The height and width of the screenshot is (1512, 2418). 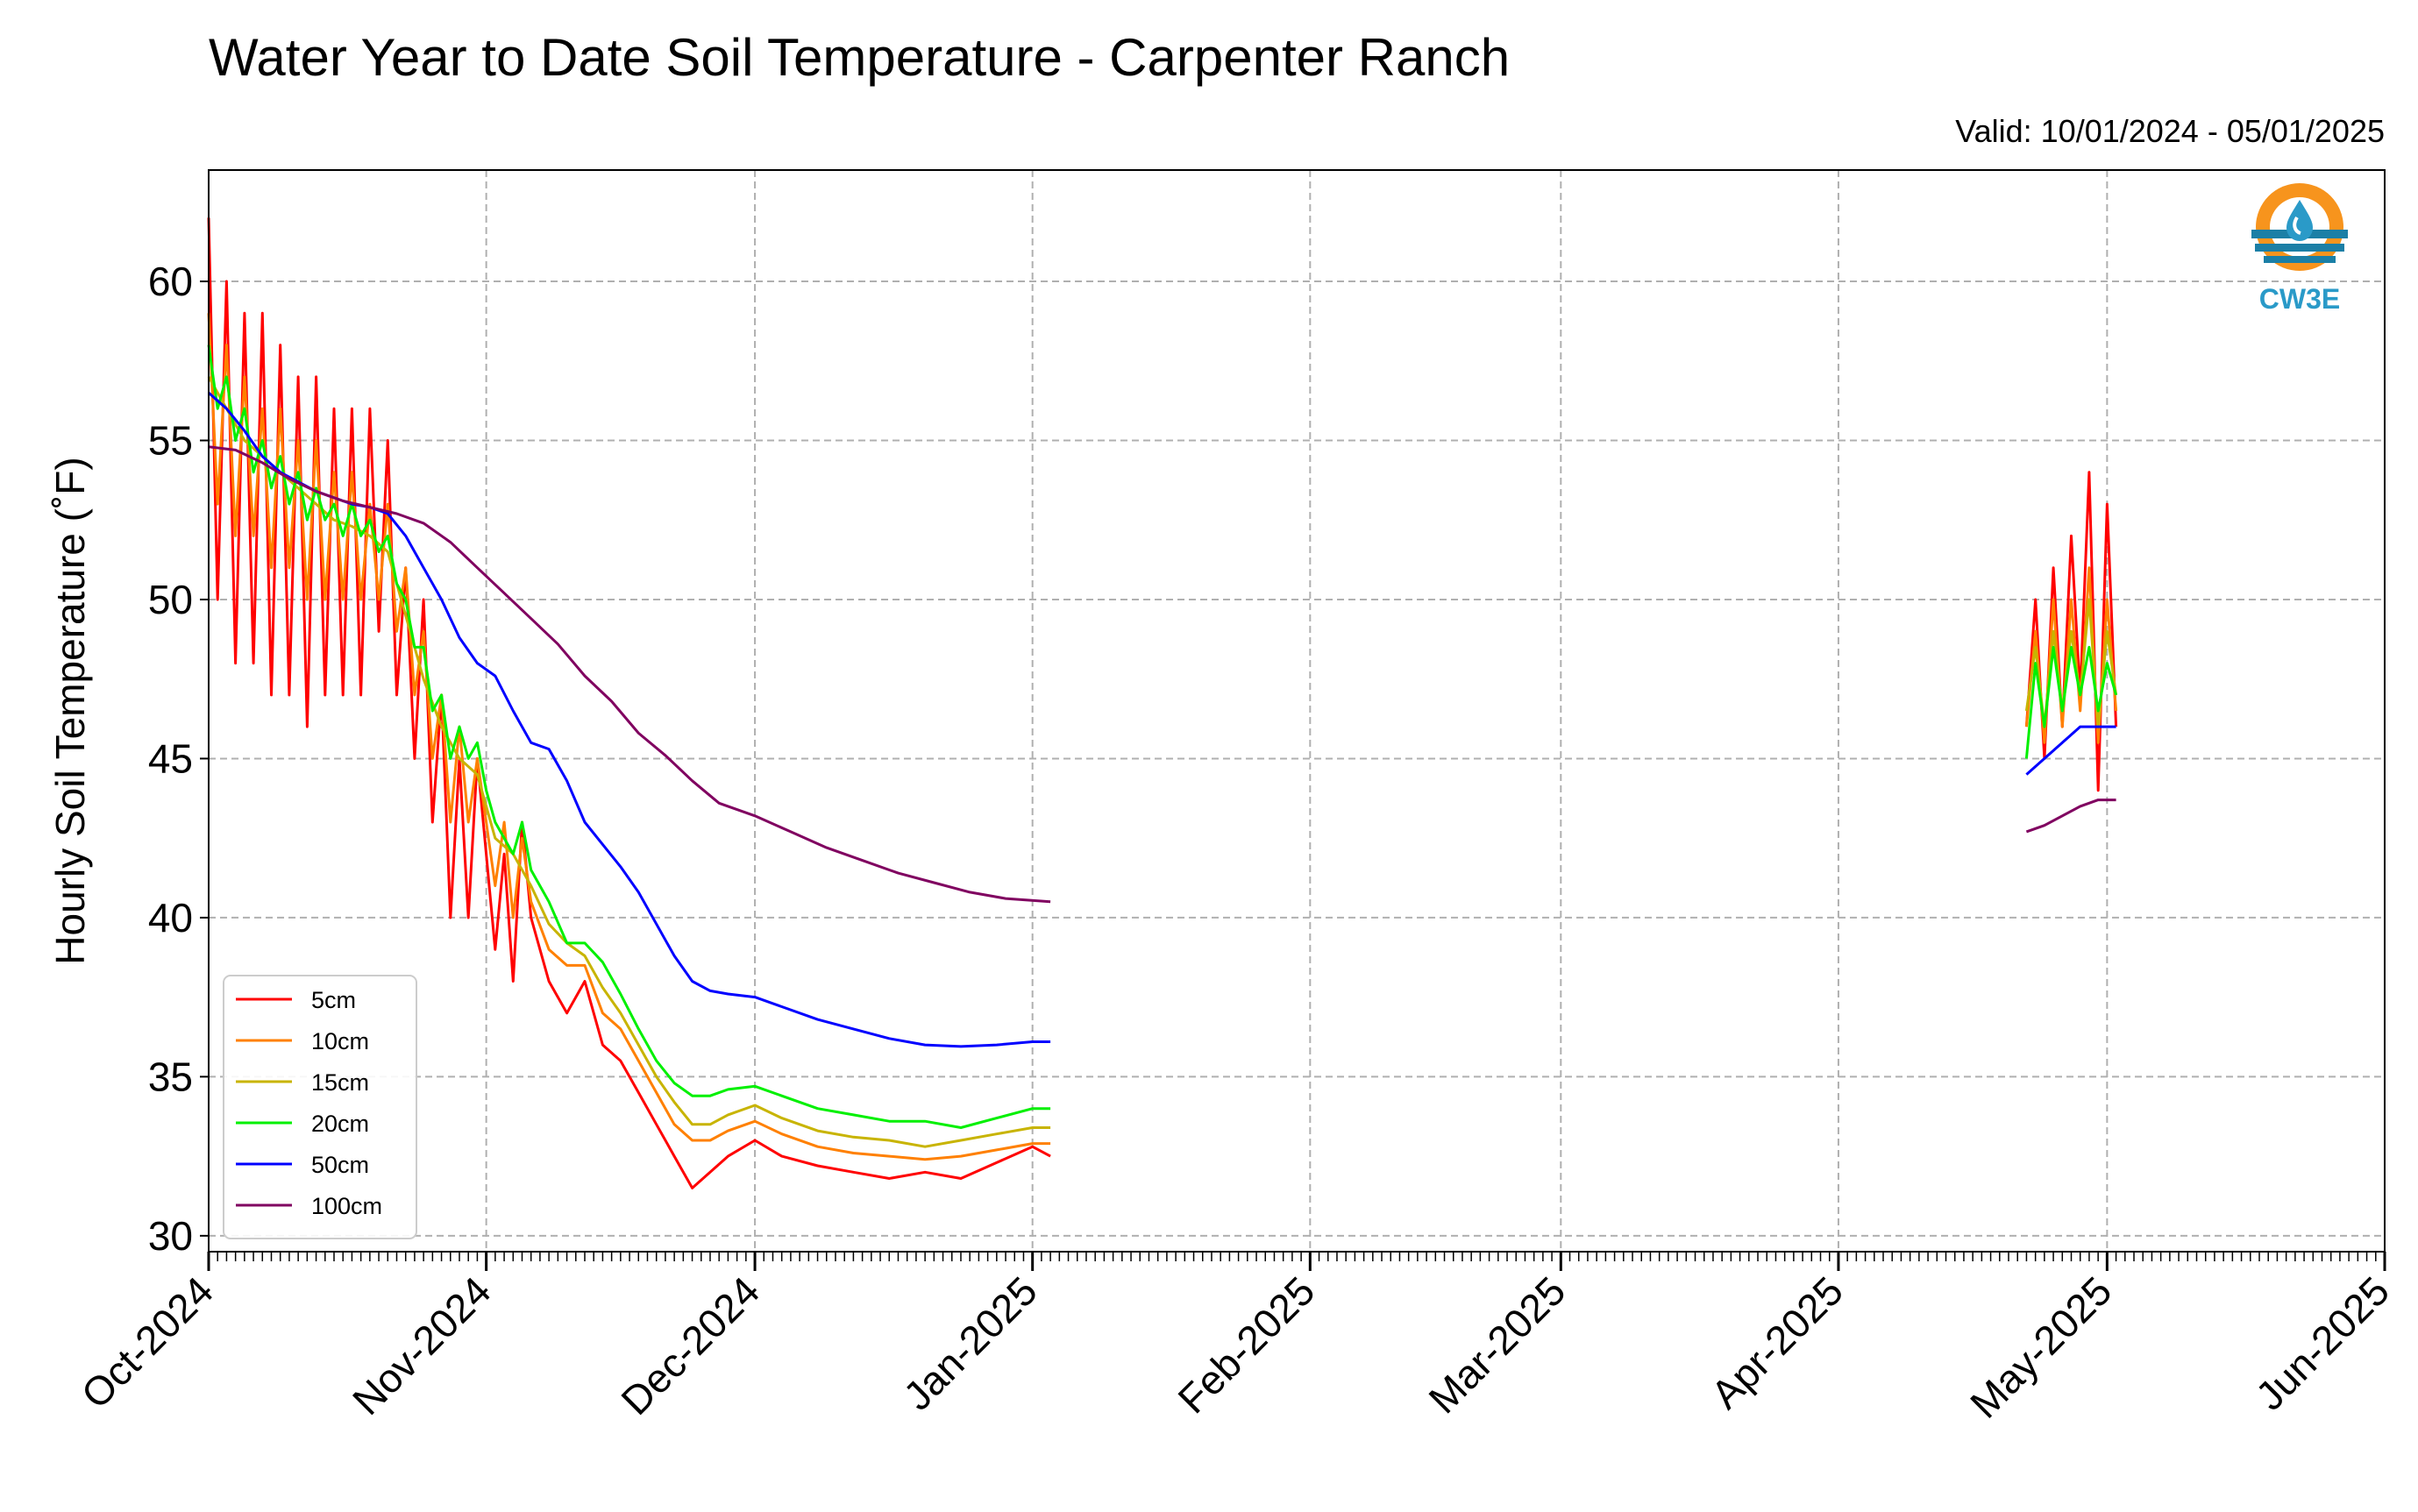 I want to click on series-line-20cm, so click(x=2071, y=702).